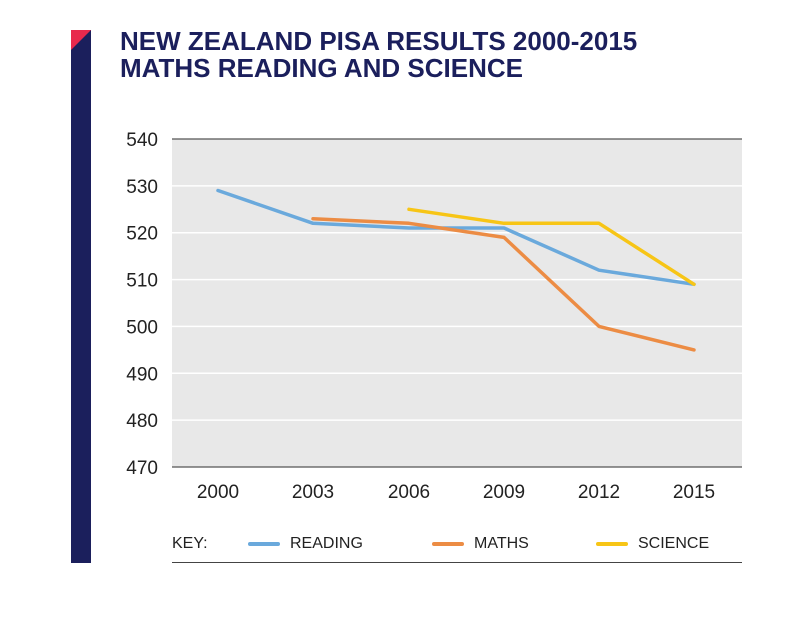 This screenshot has width=800, height=617. I want to click on x-tick-label: 2000, so click(218, 492).